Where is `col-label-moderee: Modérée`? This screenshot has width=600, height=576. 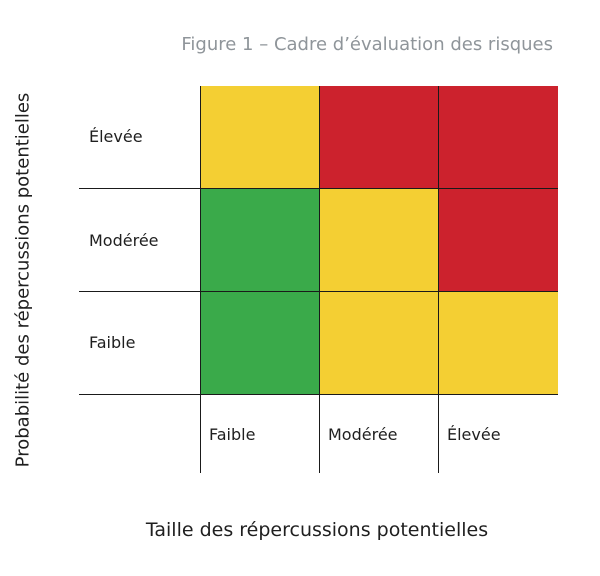
col-label-moderee: Modérée is located at coordinates (363, 434).